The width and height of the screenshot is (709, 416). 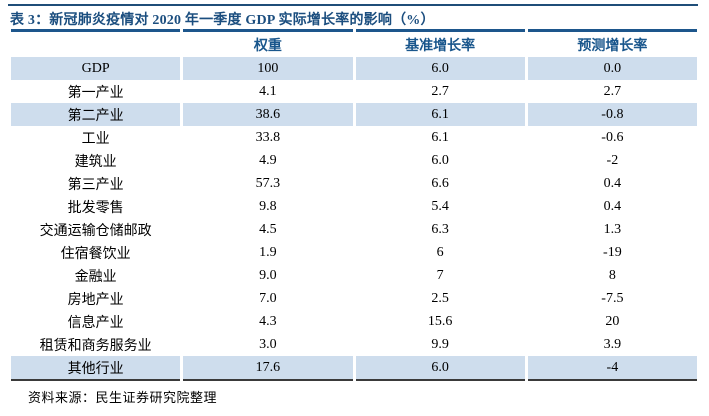 What do you see at coordinates (96, 206) in the screenshot?
I see `cell-category: 批发零售` at bounding box center [96, 206].